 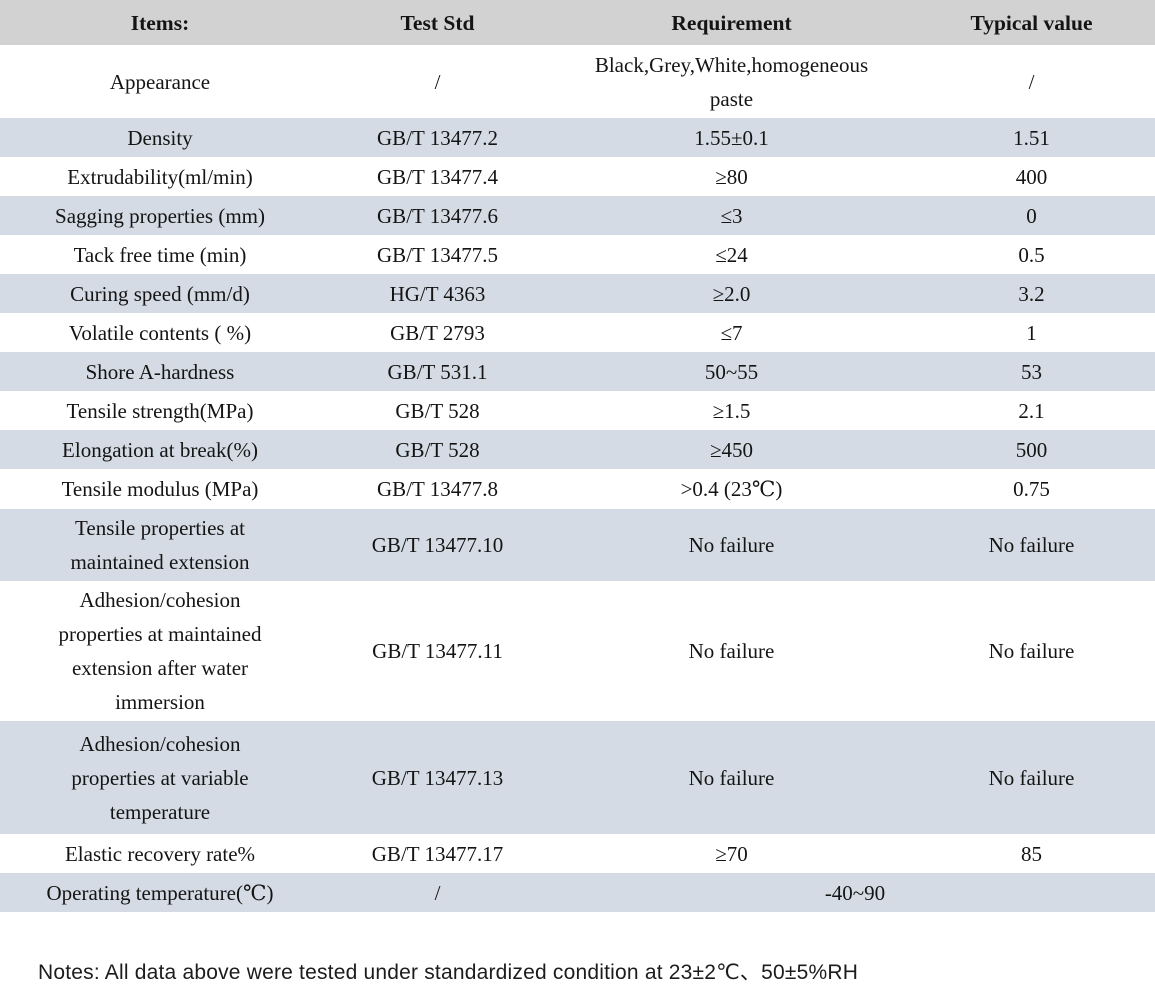 I want to click on std-cell: GB/T 531.1, so click(x=437, y=371).